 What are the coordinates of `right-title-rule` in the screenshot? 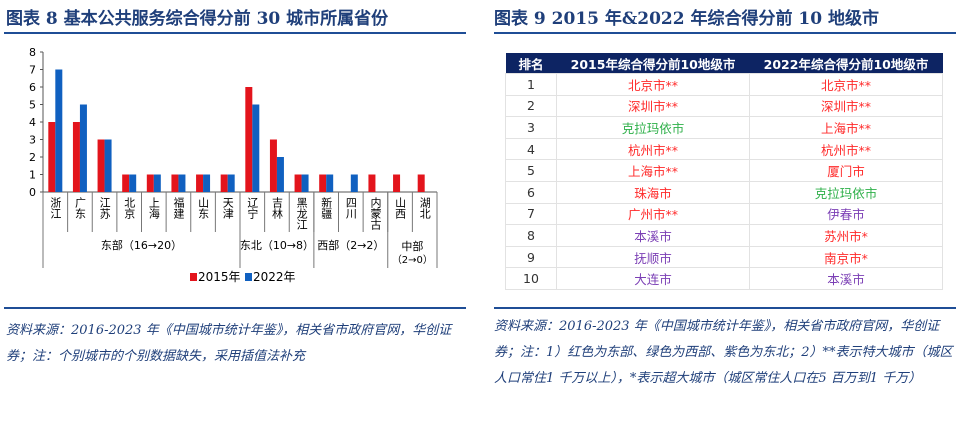 It's located at (725, 33).